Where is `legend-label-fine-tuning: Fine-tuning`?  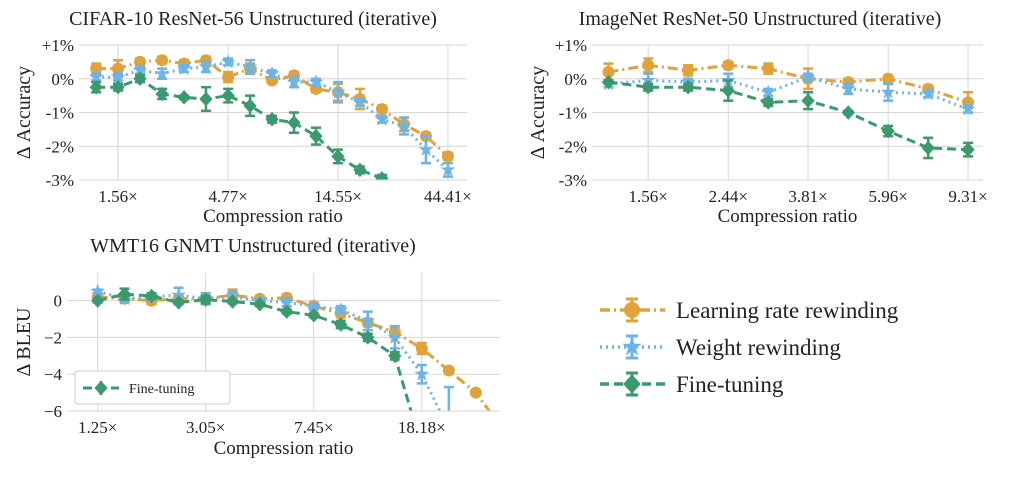
legend-label-fine-tuning: Fine-tuning is located at coordinates (730, 384).